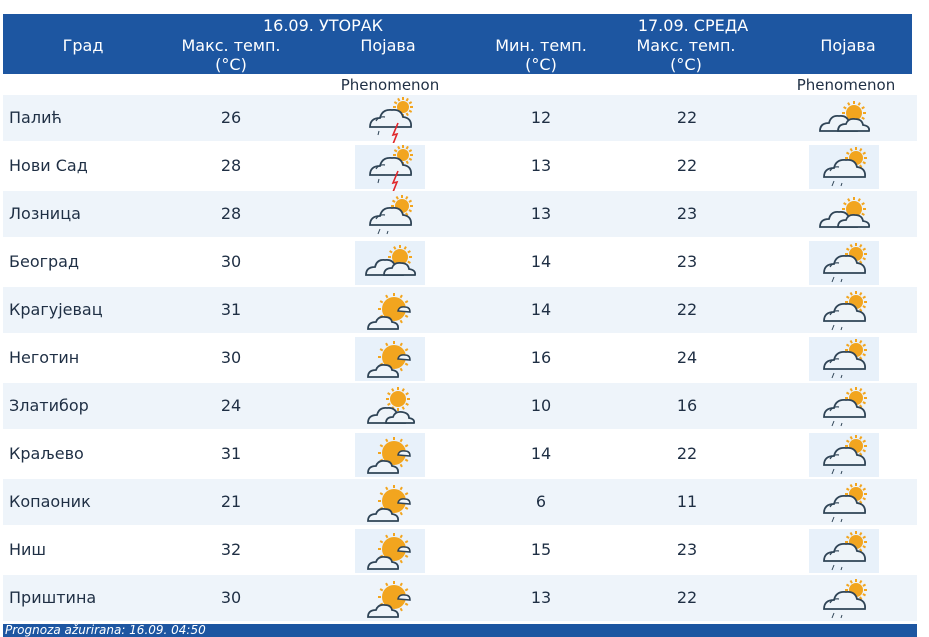  I want to click on day2-min-temp: 16, so click(541, 357).